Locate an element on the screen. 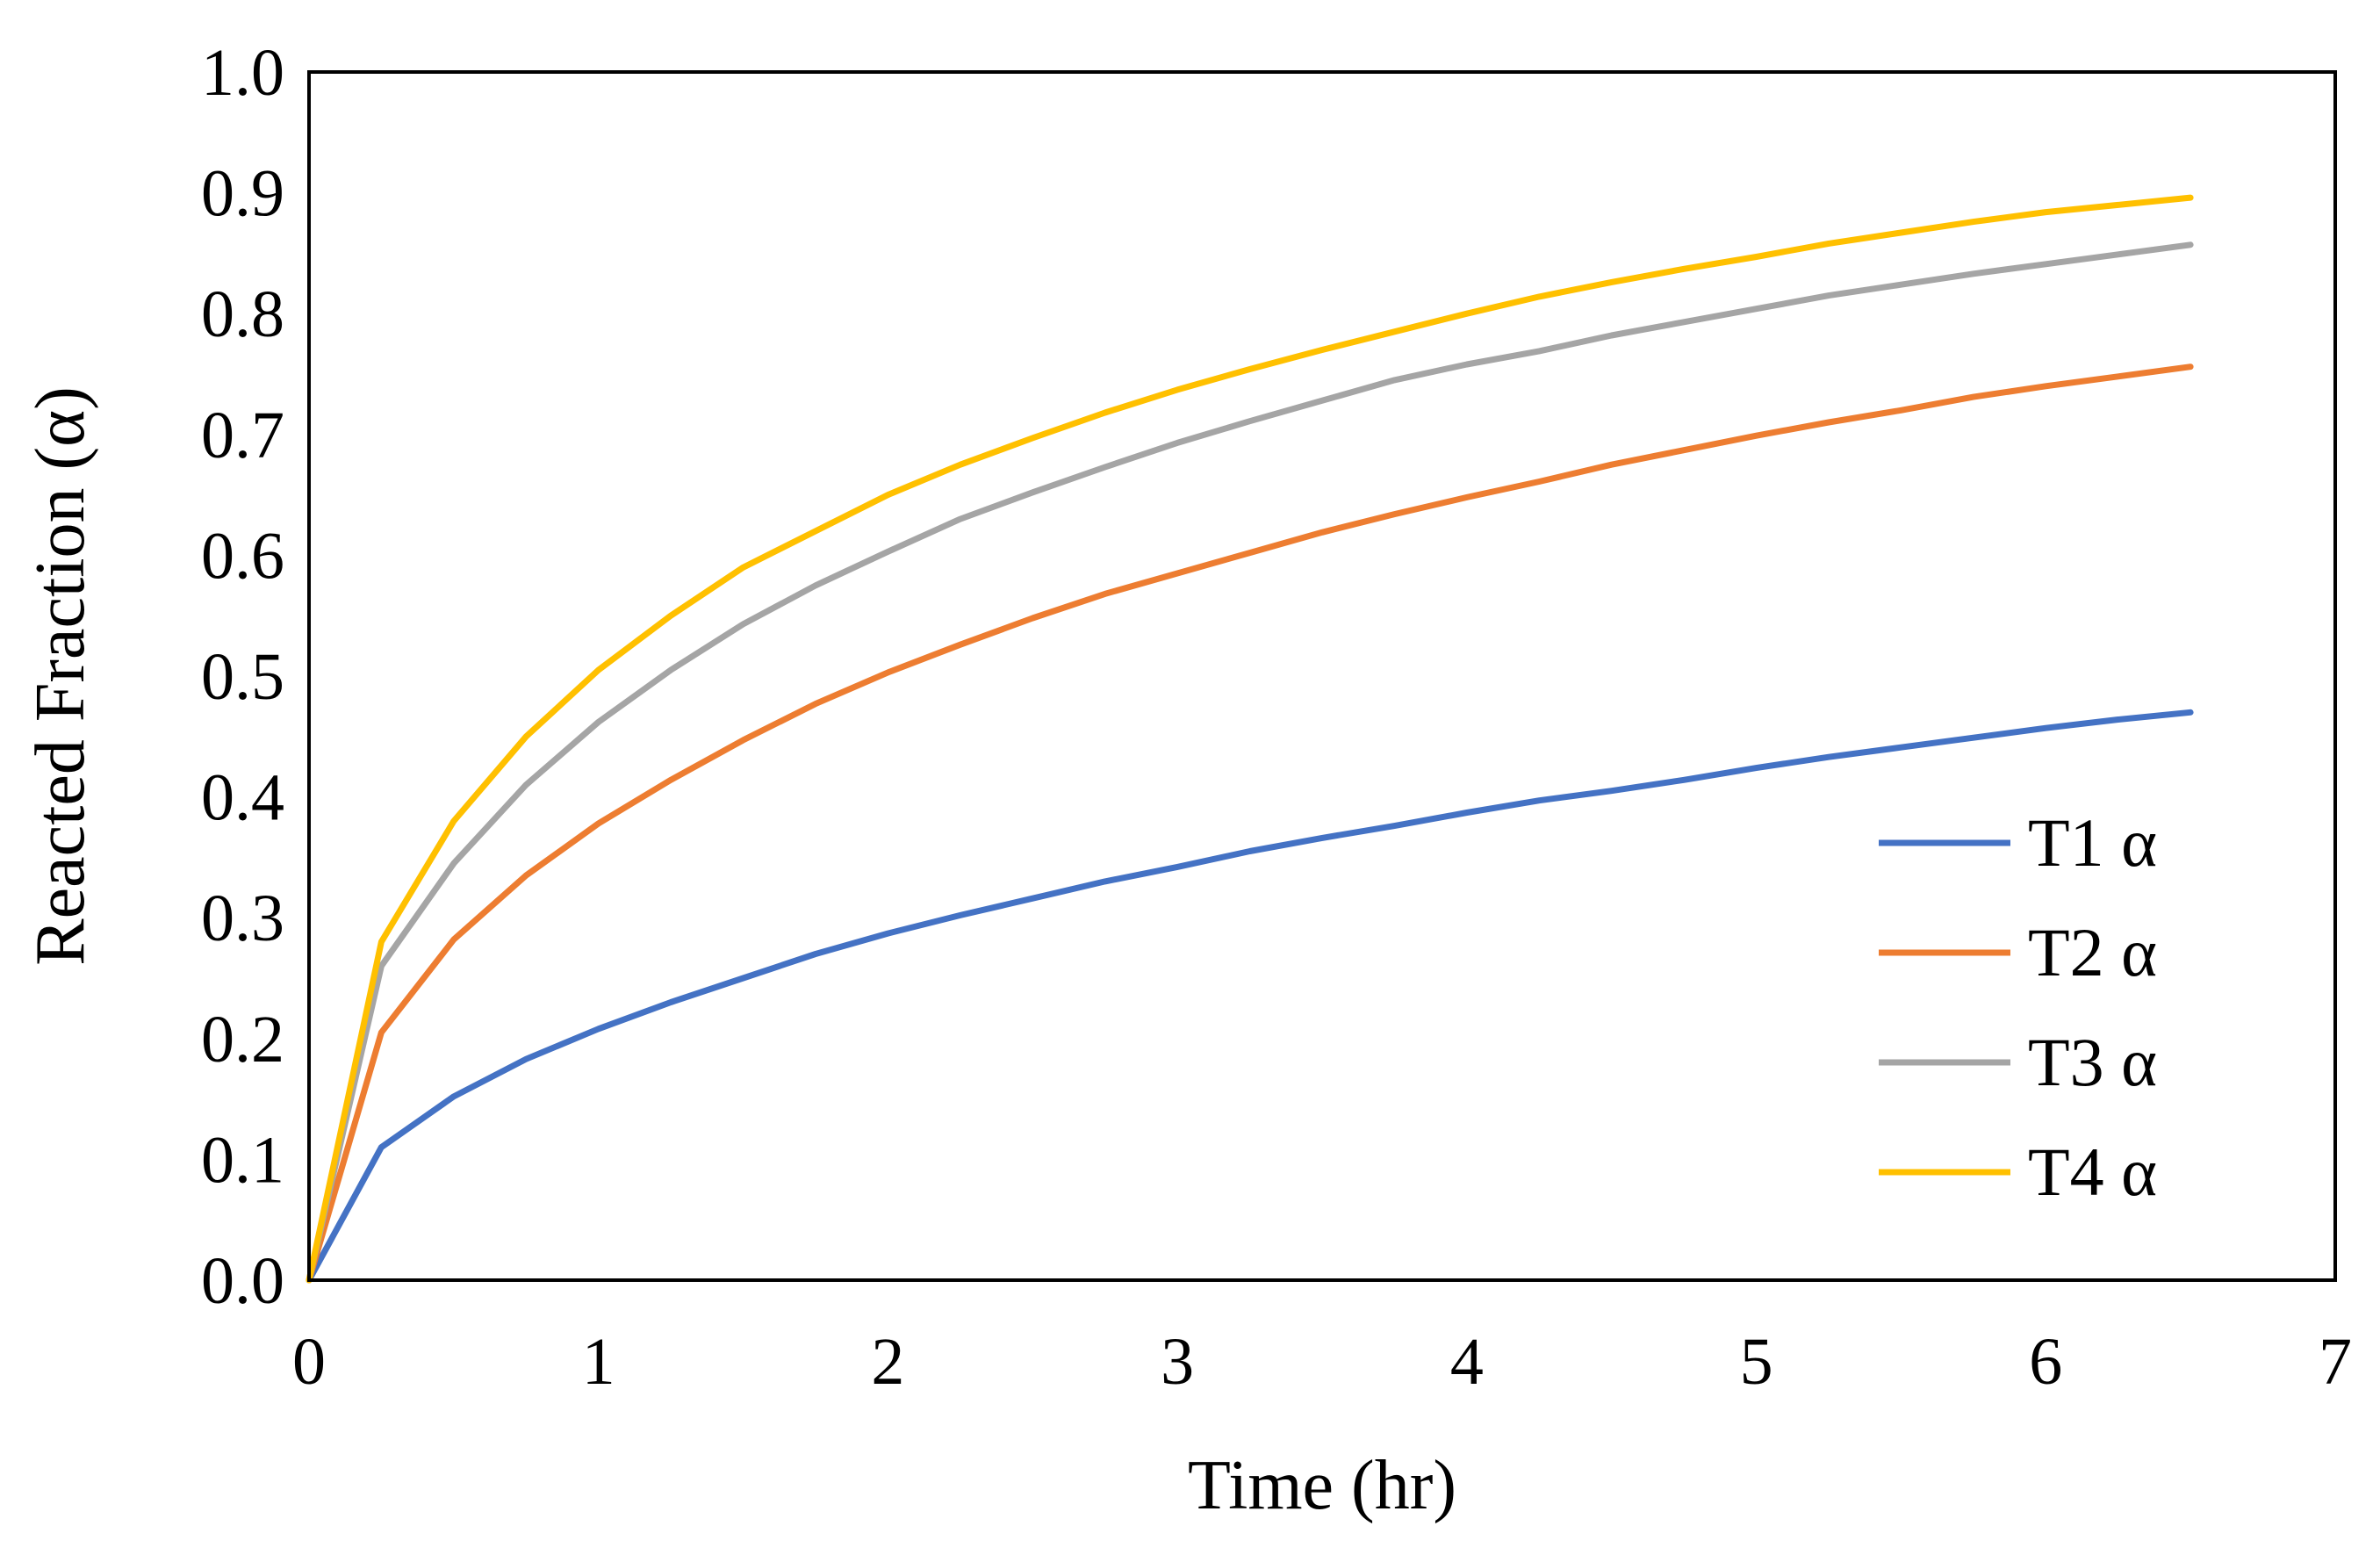 Image resolution: width=2380 pixels, height=1562 pixels. y-tick-label: 0.0 is located at coordinates (243, 1281).